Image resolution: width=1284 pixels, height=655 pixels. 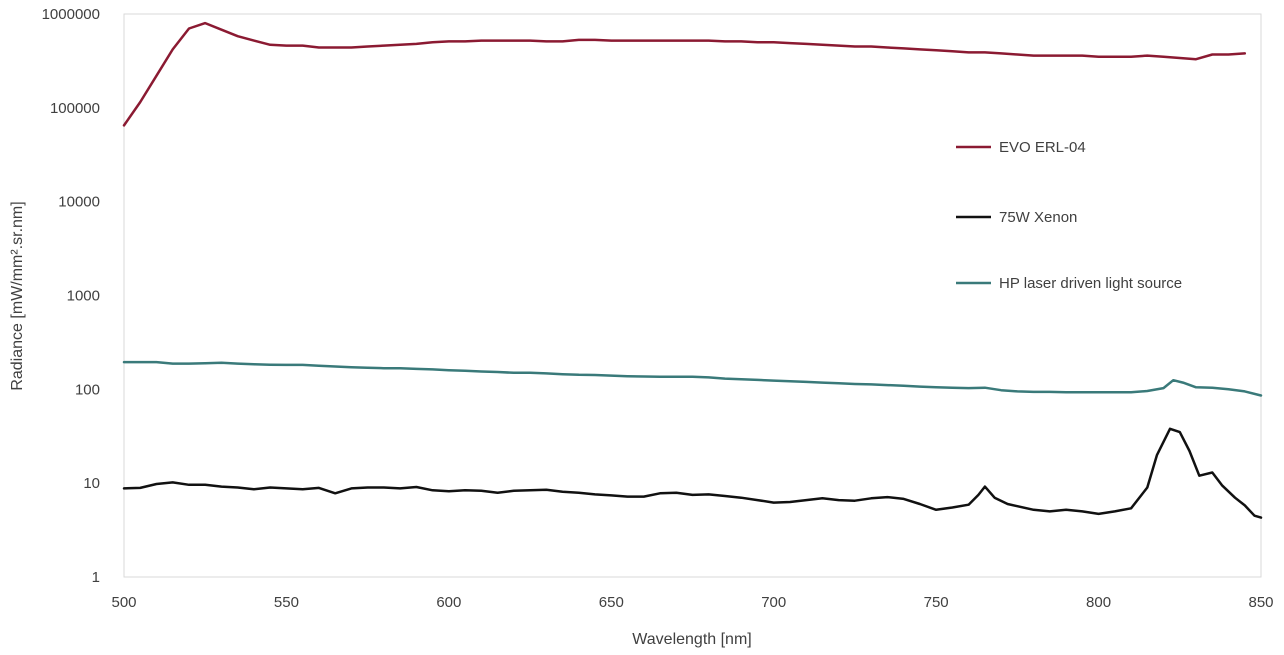 I want to click on y-tick-label: 1000, so click(x=83, y=296).